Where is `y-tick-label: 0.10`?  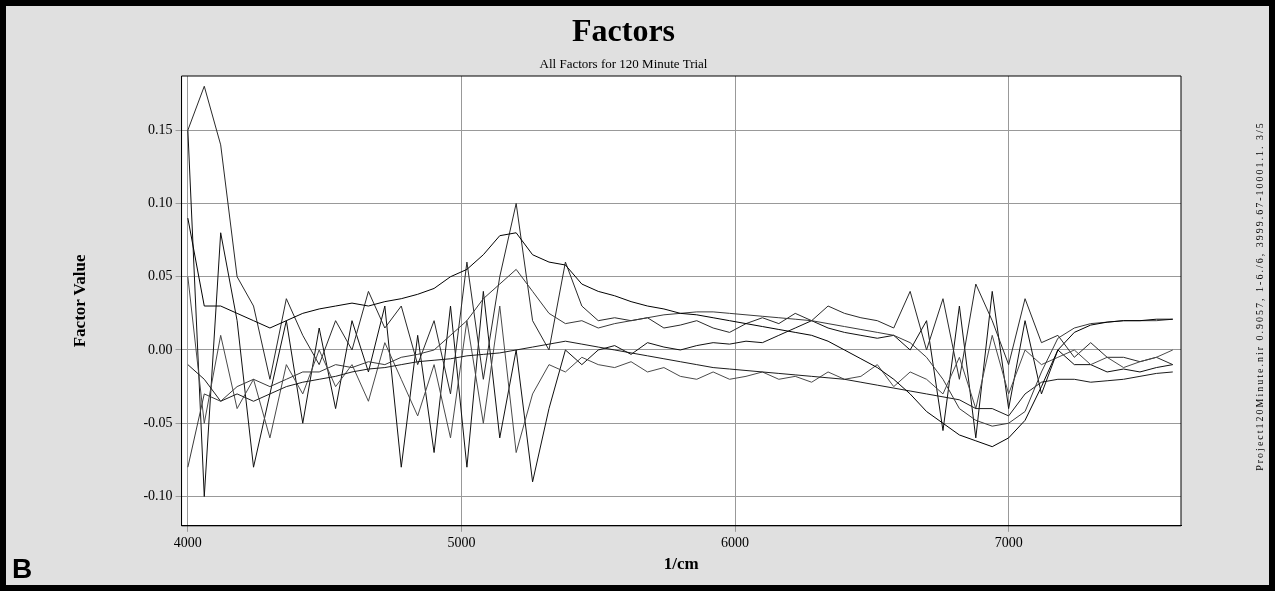 y-tick-label: 0.10 is located at coordinates (160, 203).